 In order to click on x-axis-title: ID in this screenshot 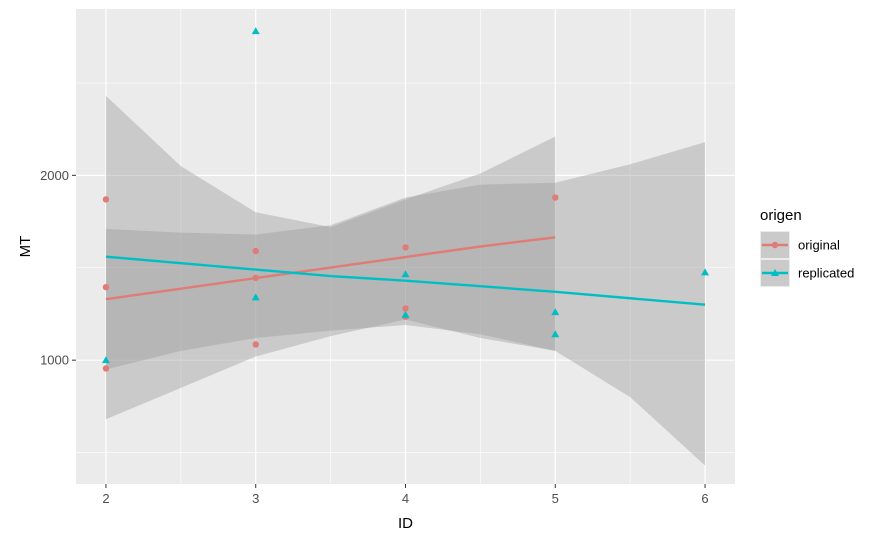, I will do `click(405, 523)`.